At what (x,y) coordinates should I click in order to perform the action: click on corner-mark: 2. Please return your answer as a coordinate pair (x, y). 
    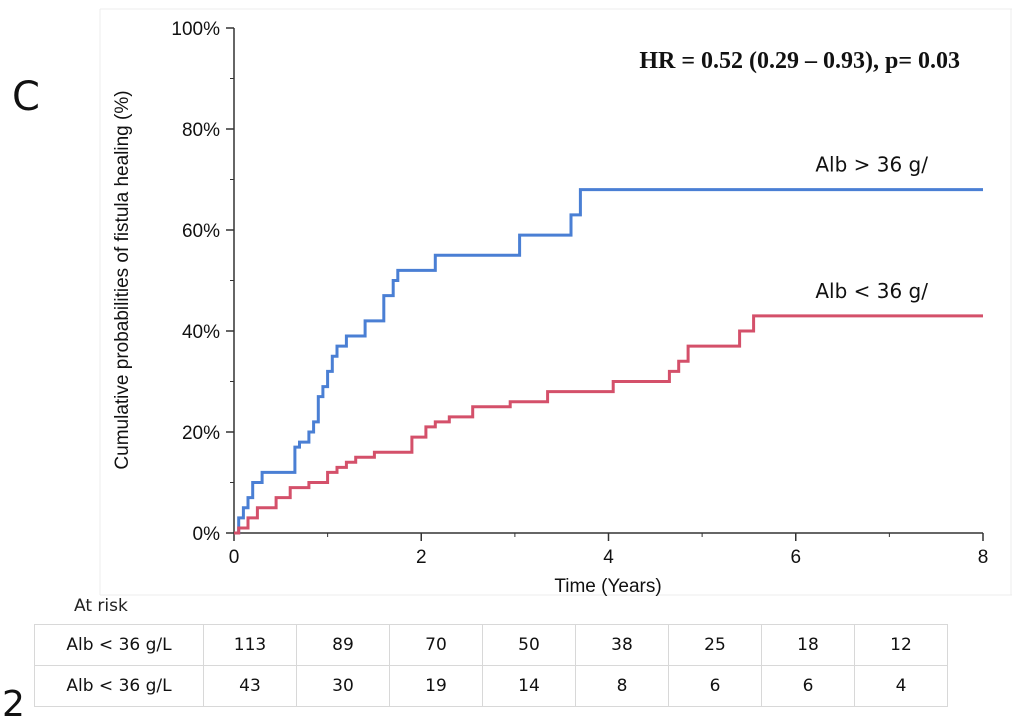
    Looking at the image, I should click on (13, 704).